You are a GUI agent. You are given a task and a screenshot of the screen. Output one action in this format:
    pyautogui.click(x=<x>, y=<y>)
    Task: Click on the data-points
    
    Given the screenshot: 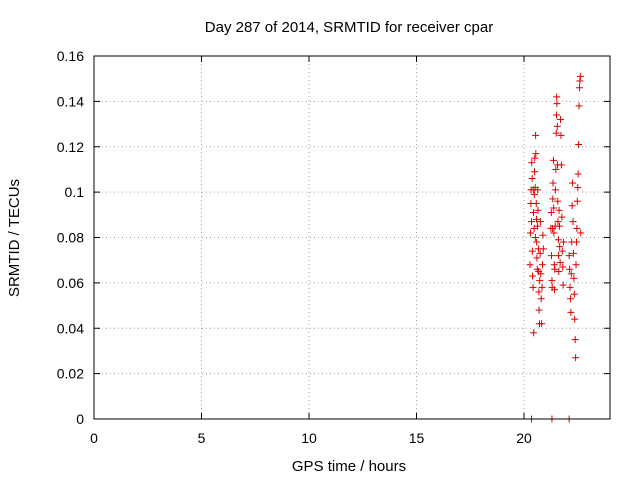 What is the action you would take?
    pyautogui.click(x=555, y=247)
    